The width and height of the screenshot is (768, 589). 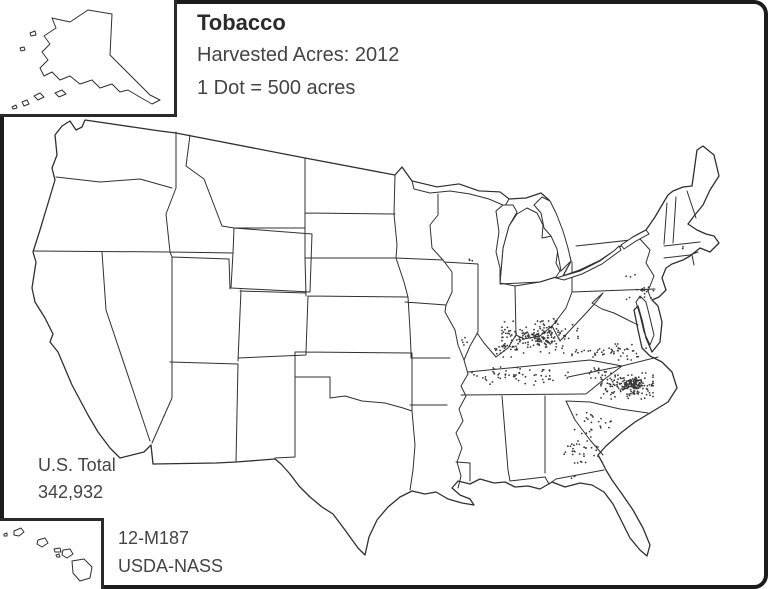 What do you see at coordinates (276, 88) in the screenshot?
I see `dot-legend: 1 Dot = 500 acres` at bounding box center [276, 88].